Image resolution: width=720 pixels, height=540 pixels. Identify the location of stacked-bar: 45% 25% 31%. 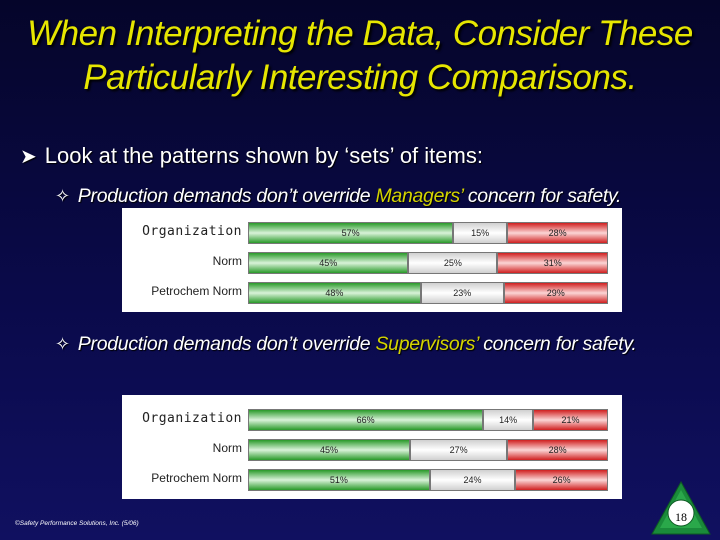
(428, 263).